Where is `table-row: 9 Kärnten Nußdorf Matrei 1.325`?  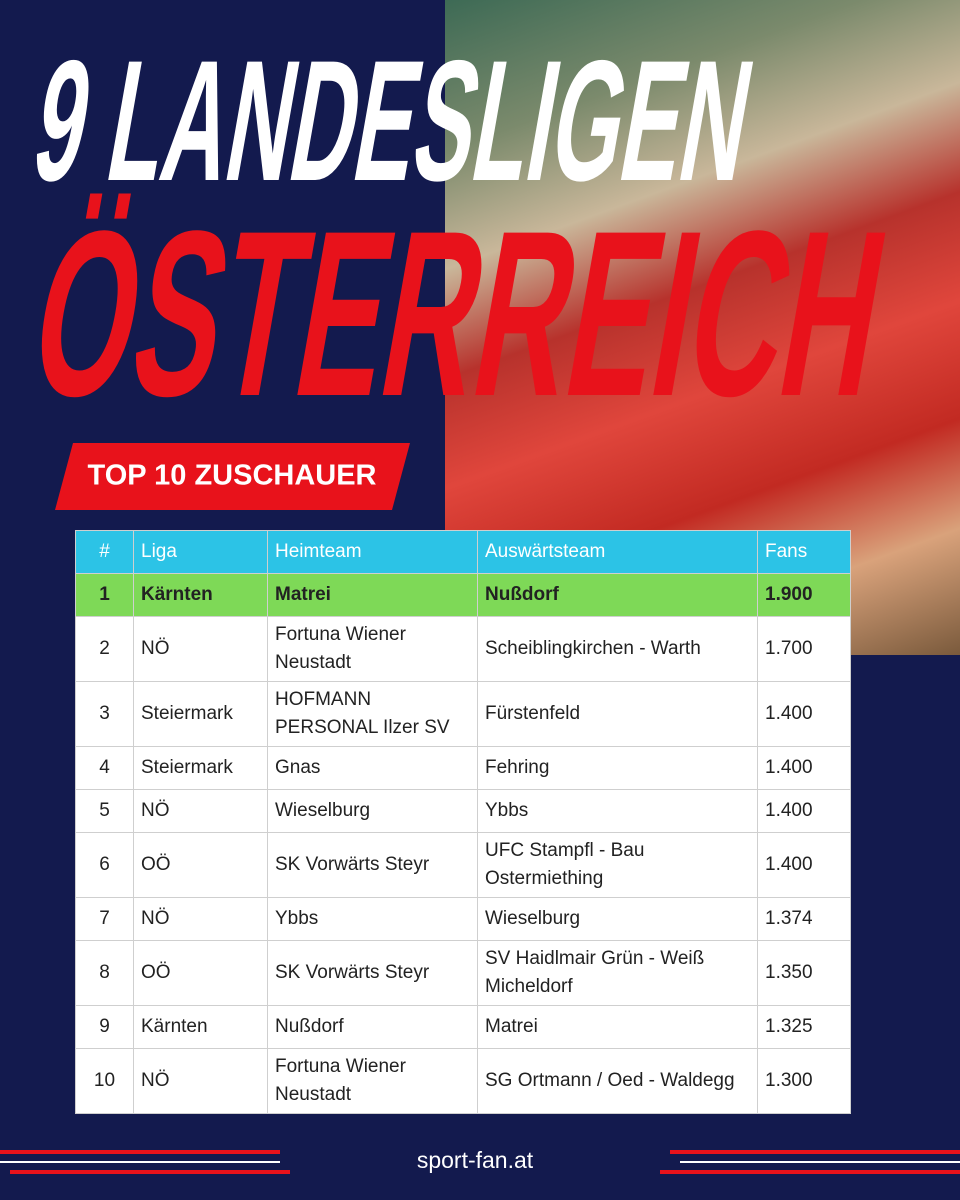
table-row: 9 Kärnten Nußdorf Matrei 1.325 is located at coordinates (463, 1027).